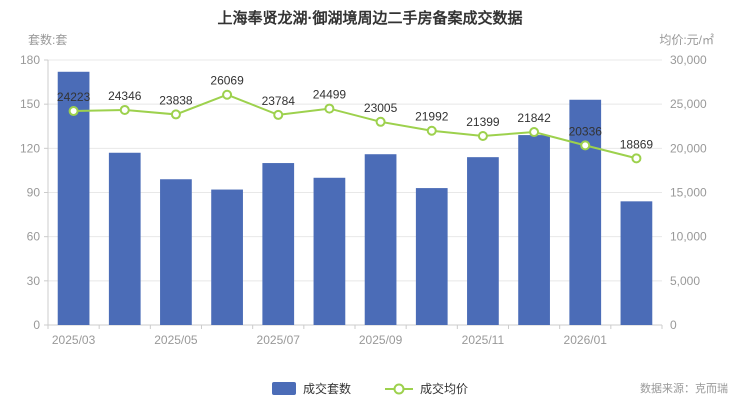  Describe the element at coordinates (637, 144) in the screenshot. I see `price-label-2026/02: 18869` at that location.